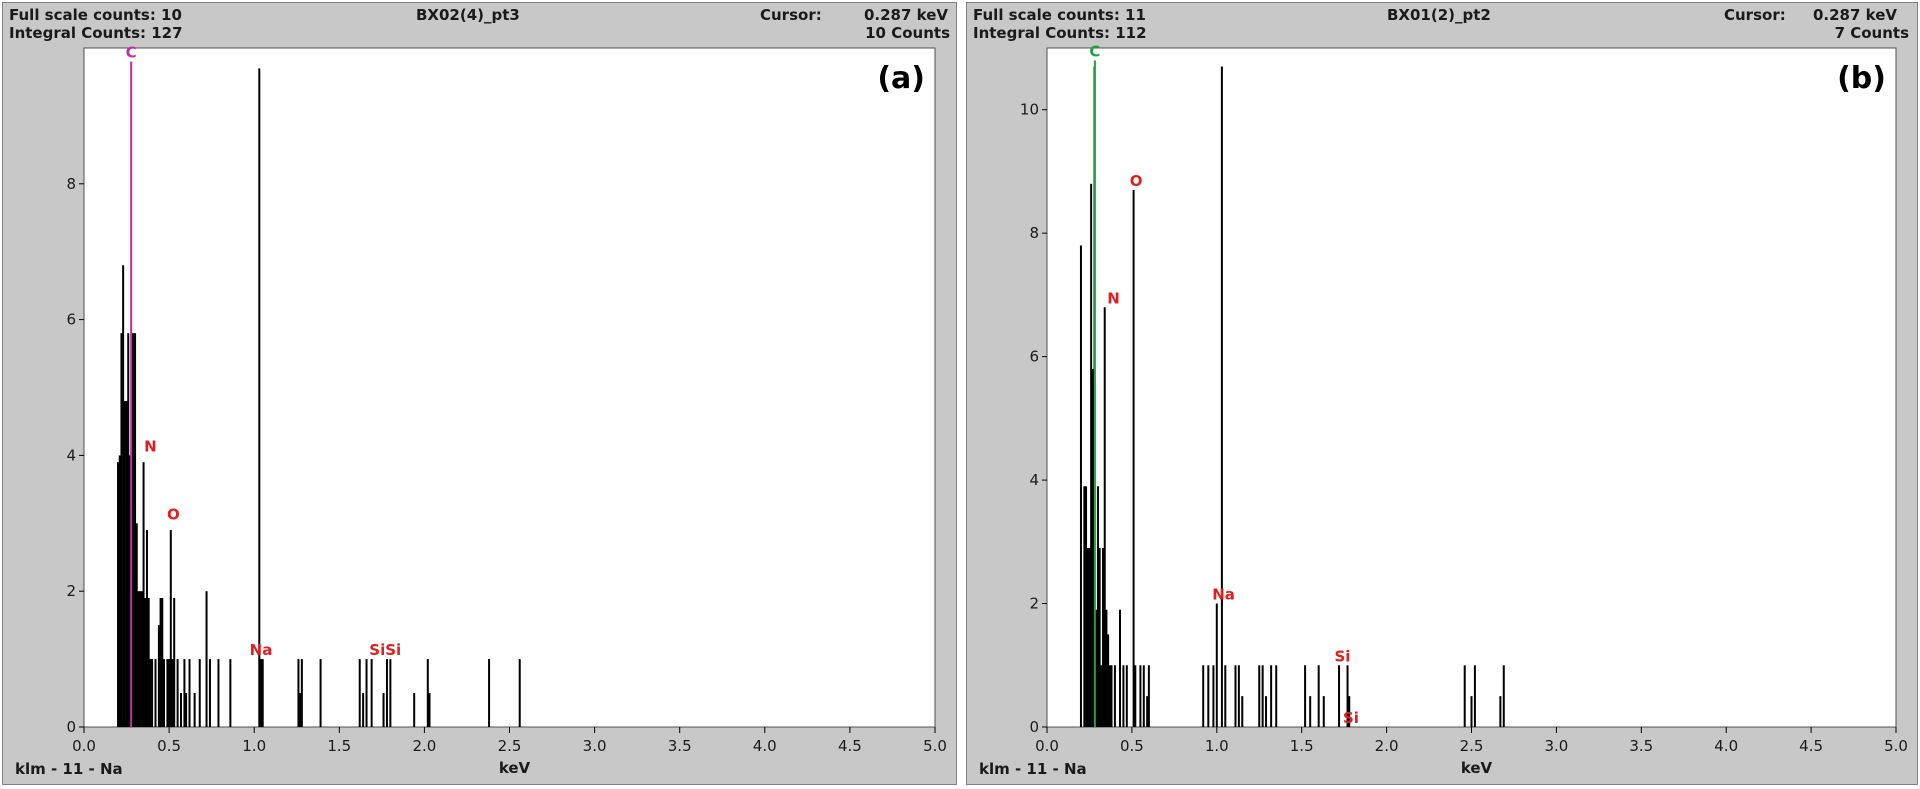  Describe the element at coordinates (150, 446) in the screenshot. I see `element-marker-label: N` at that location.